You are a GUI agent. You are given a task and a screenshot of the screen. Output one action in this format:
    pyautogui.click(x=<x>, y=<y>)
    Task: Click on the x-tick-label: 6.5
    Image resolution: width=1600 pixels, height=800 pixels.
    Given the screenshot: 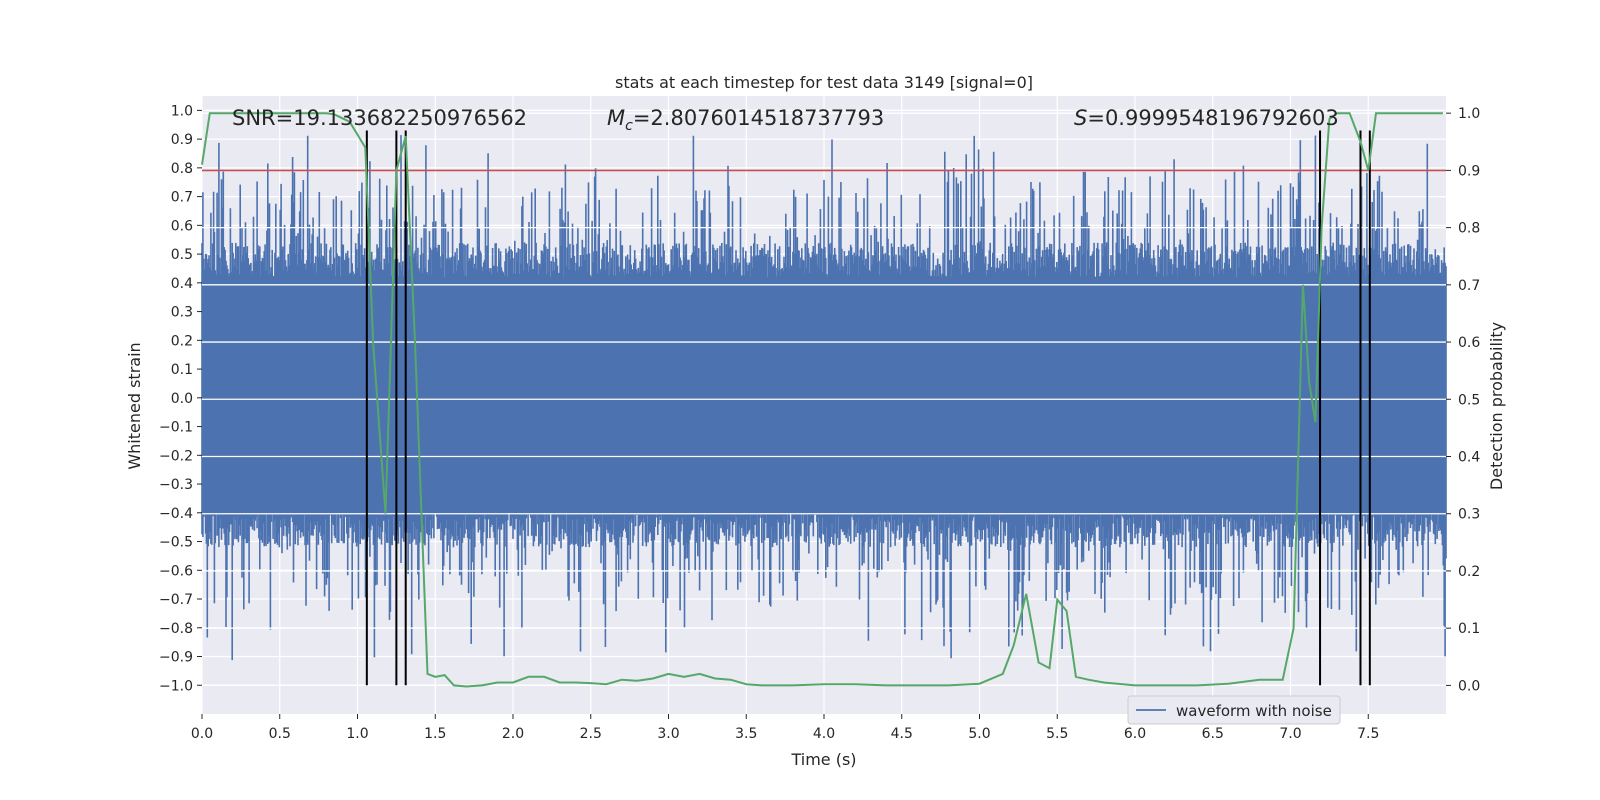 What is the action you would take?
    pyautogui.click(x=1213, y=734)
    